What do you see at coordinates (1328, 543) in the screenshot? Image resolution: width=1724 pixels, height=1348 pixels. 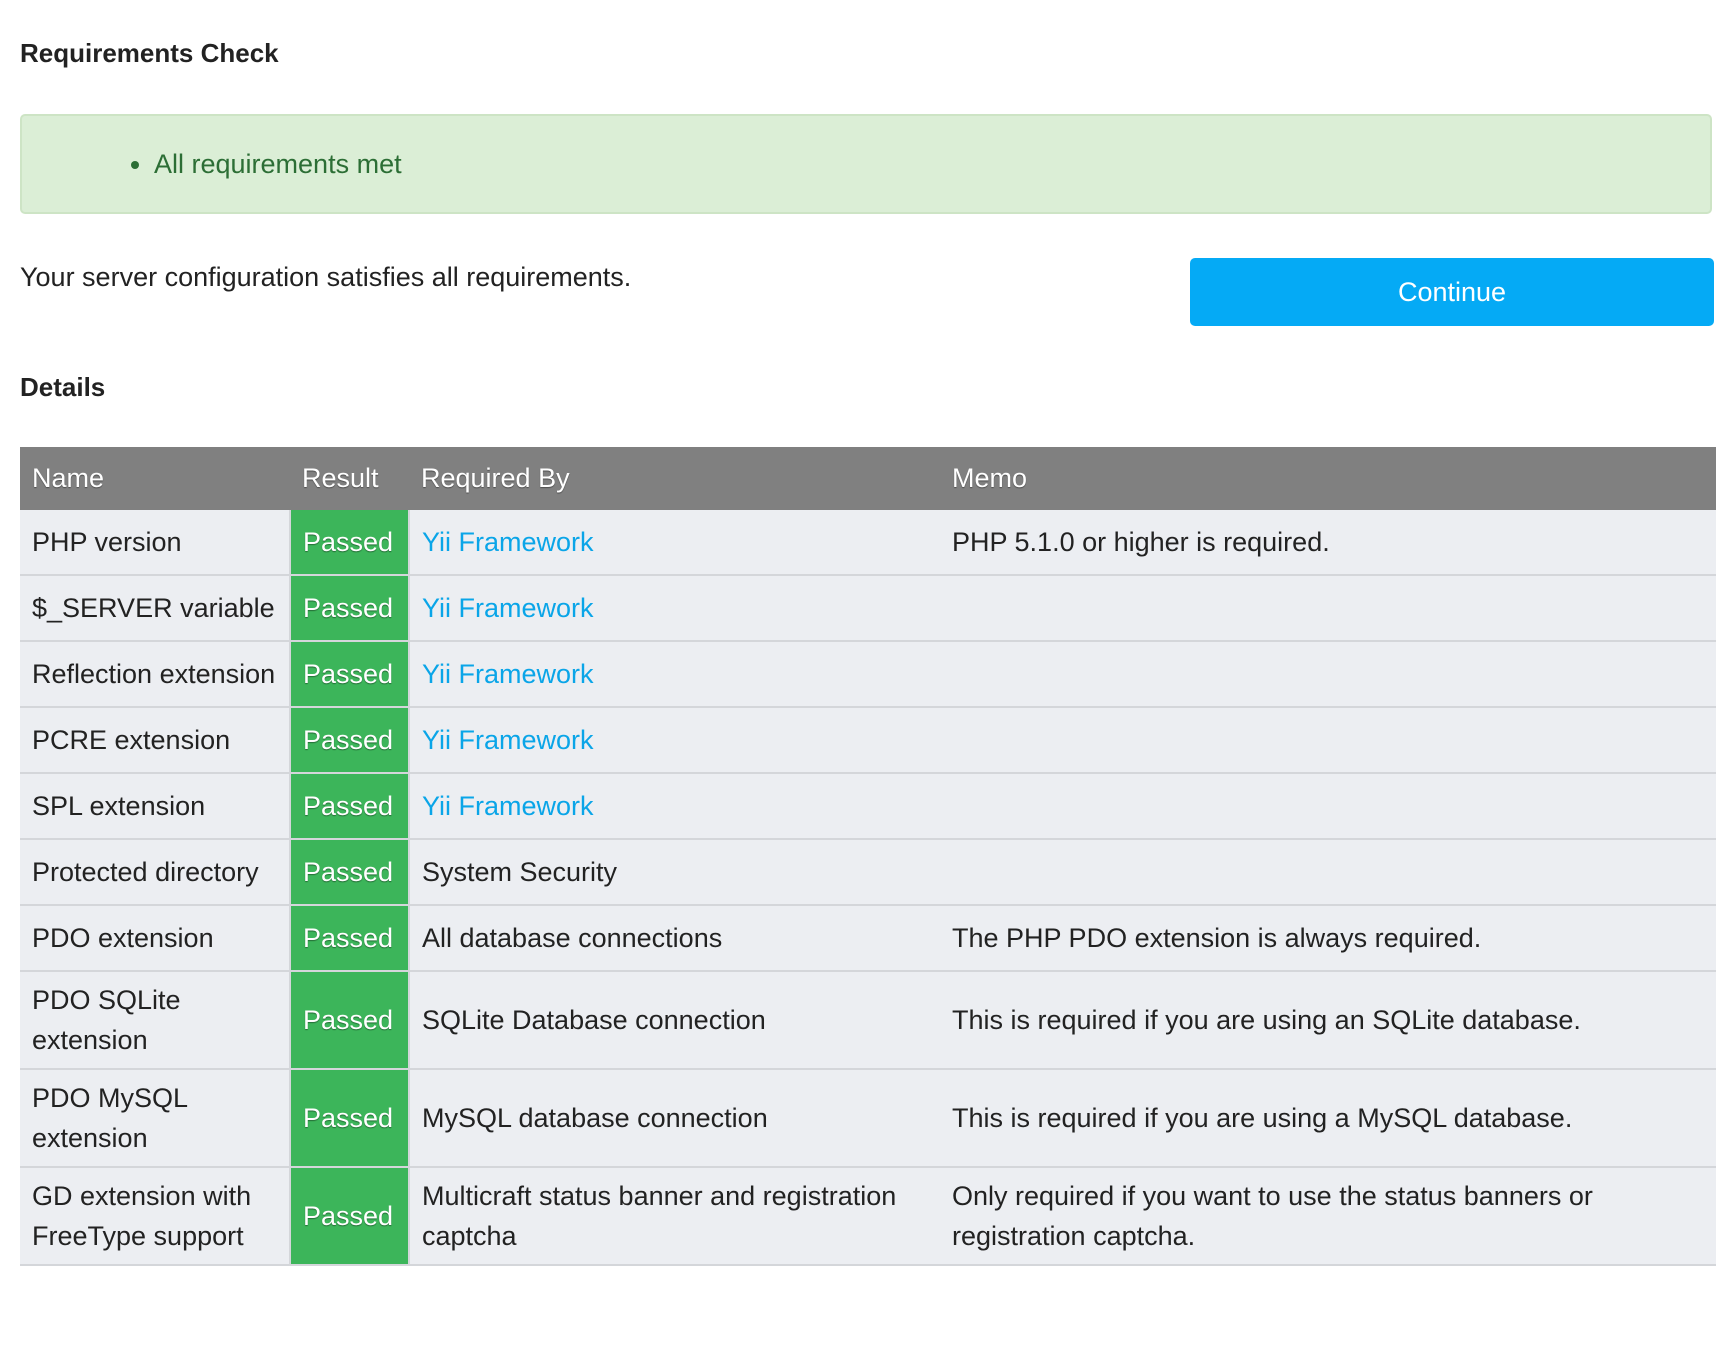 I see `memo: PHP 5.1.0 or higher is required.` at bounding box center [1328, 543].